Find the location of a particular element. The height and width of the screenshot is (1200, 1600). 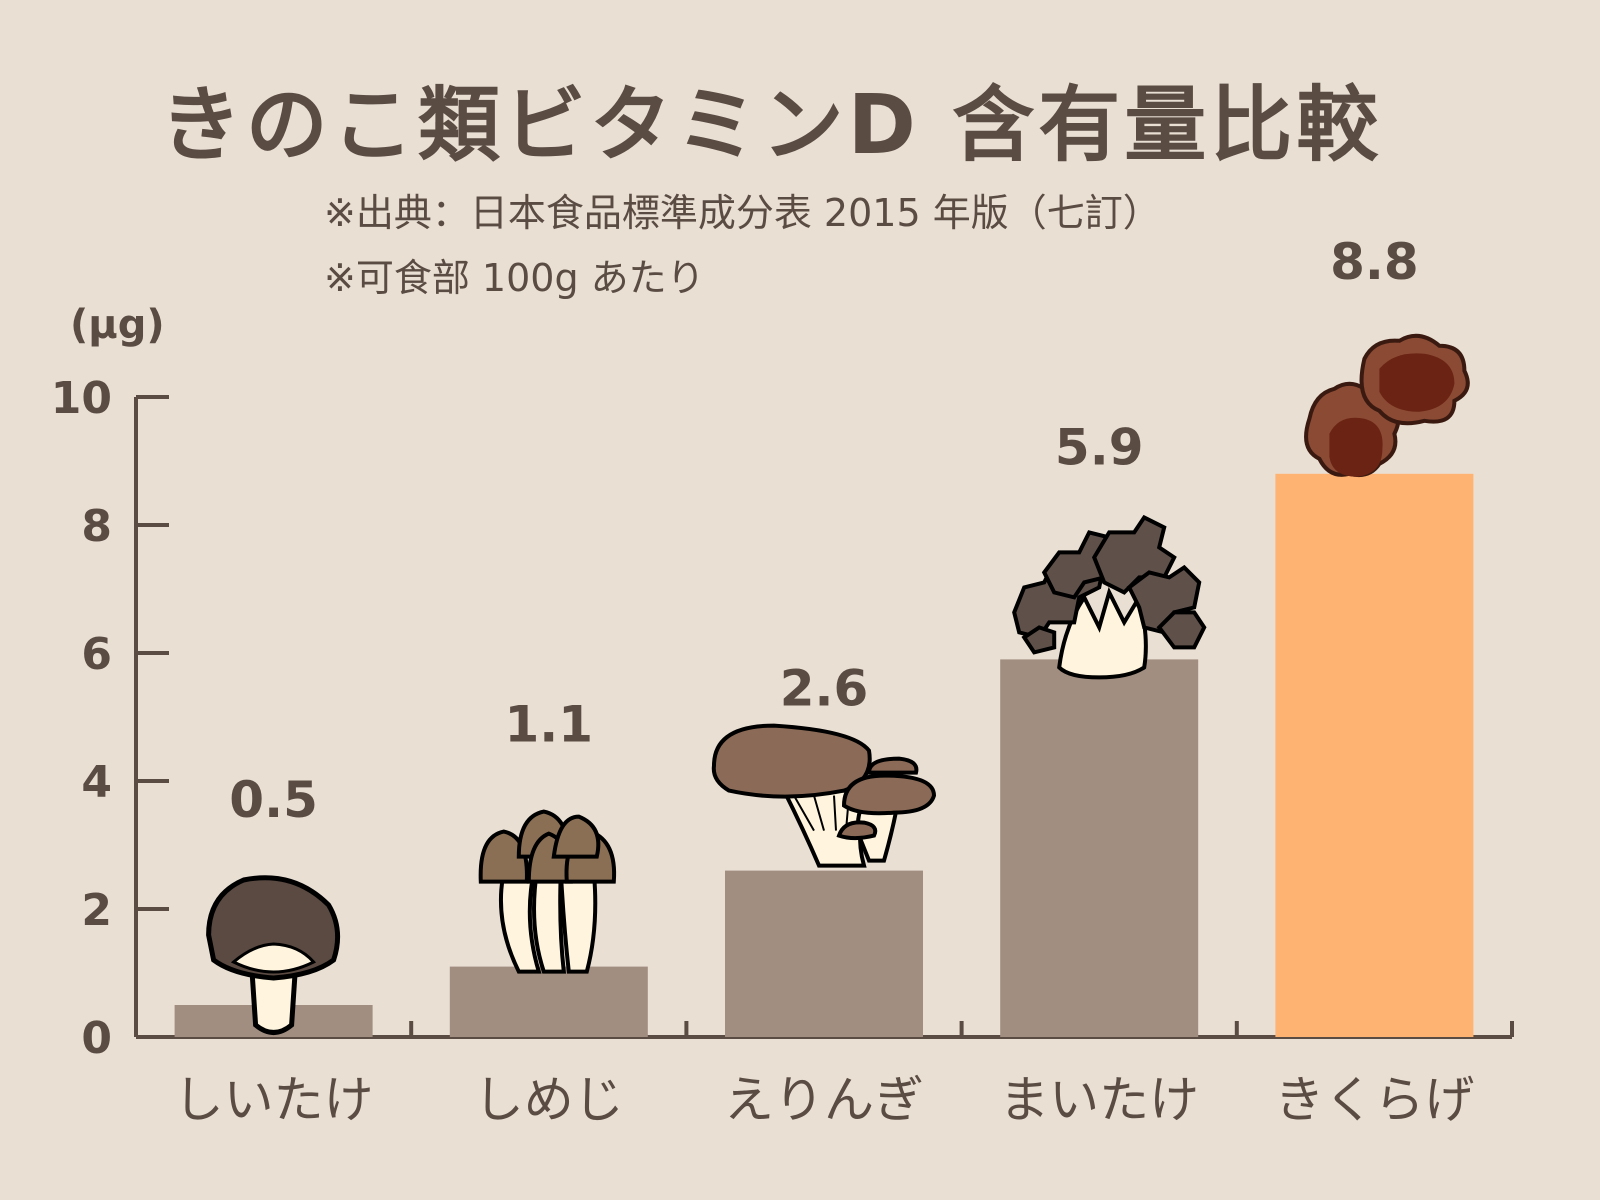

category-label: まいたけ is located at coordinates (1099, 1100).